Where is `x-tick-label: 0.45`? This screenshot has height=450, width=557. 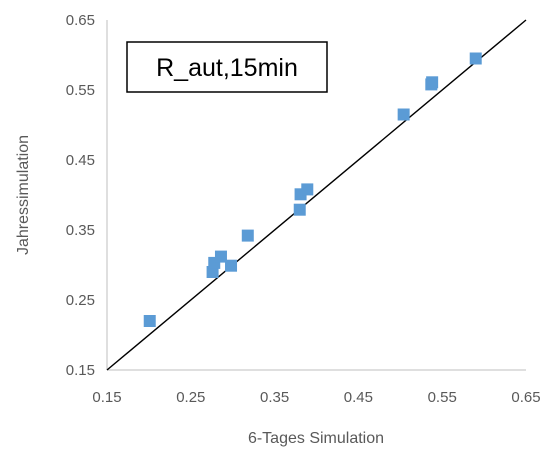
x-tick-label: 0.45 is located at coordinates (358, 397).